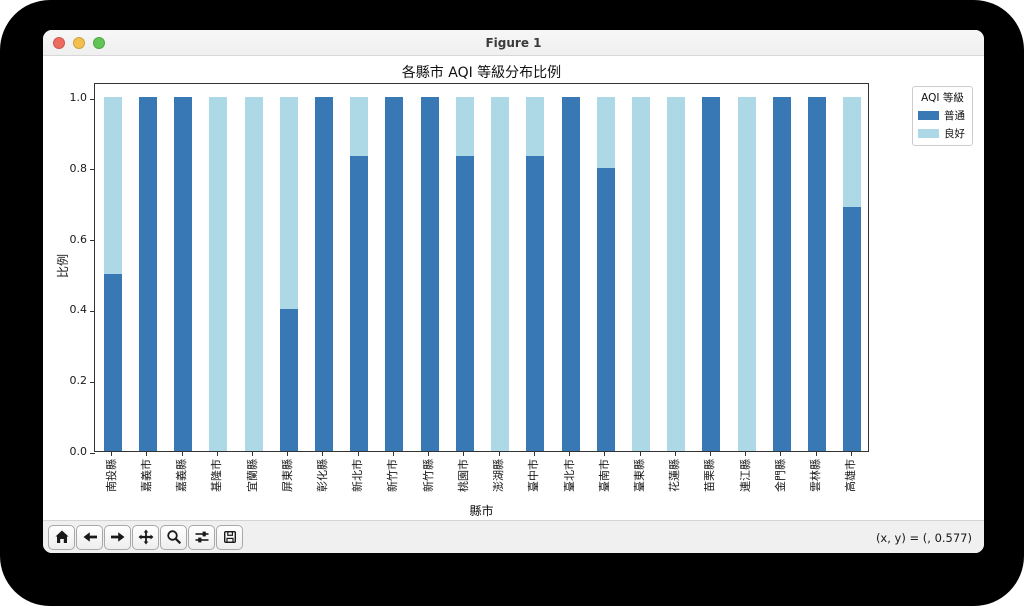  What do you see at coordinates (923, 537) in the screenshot?
I see `cursor-status: (x, y) = (, 0.577)` at bounding box center [923, 537].